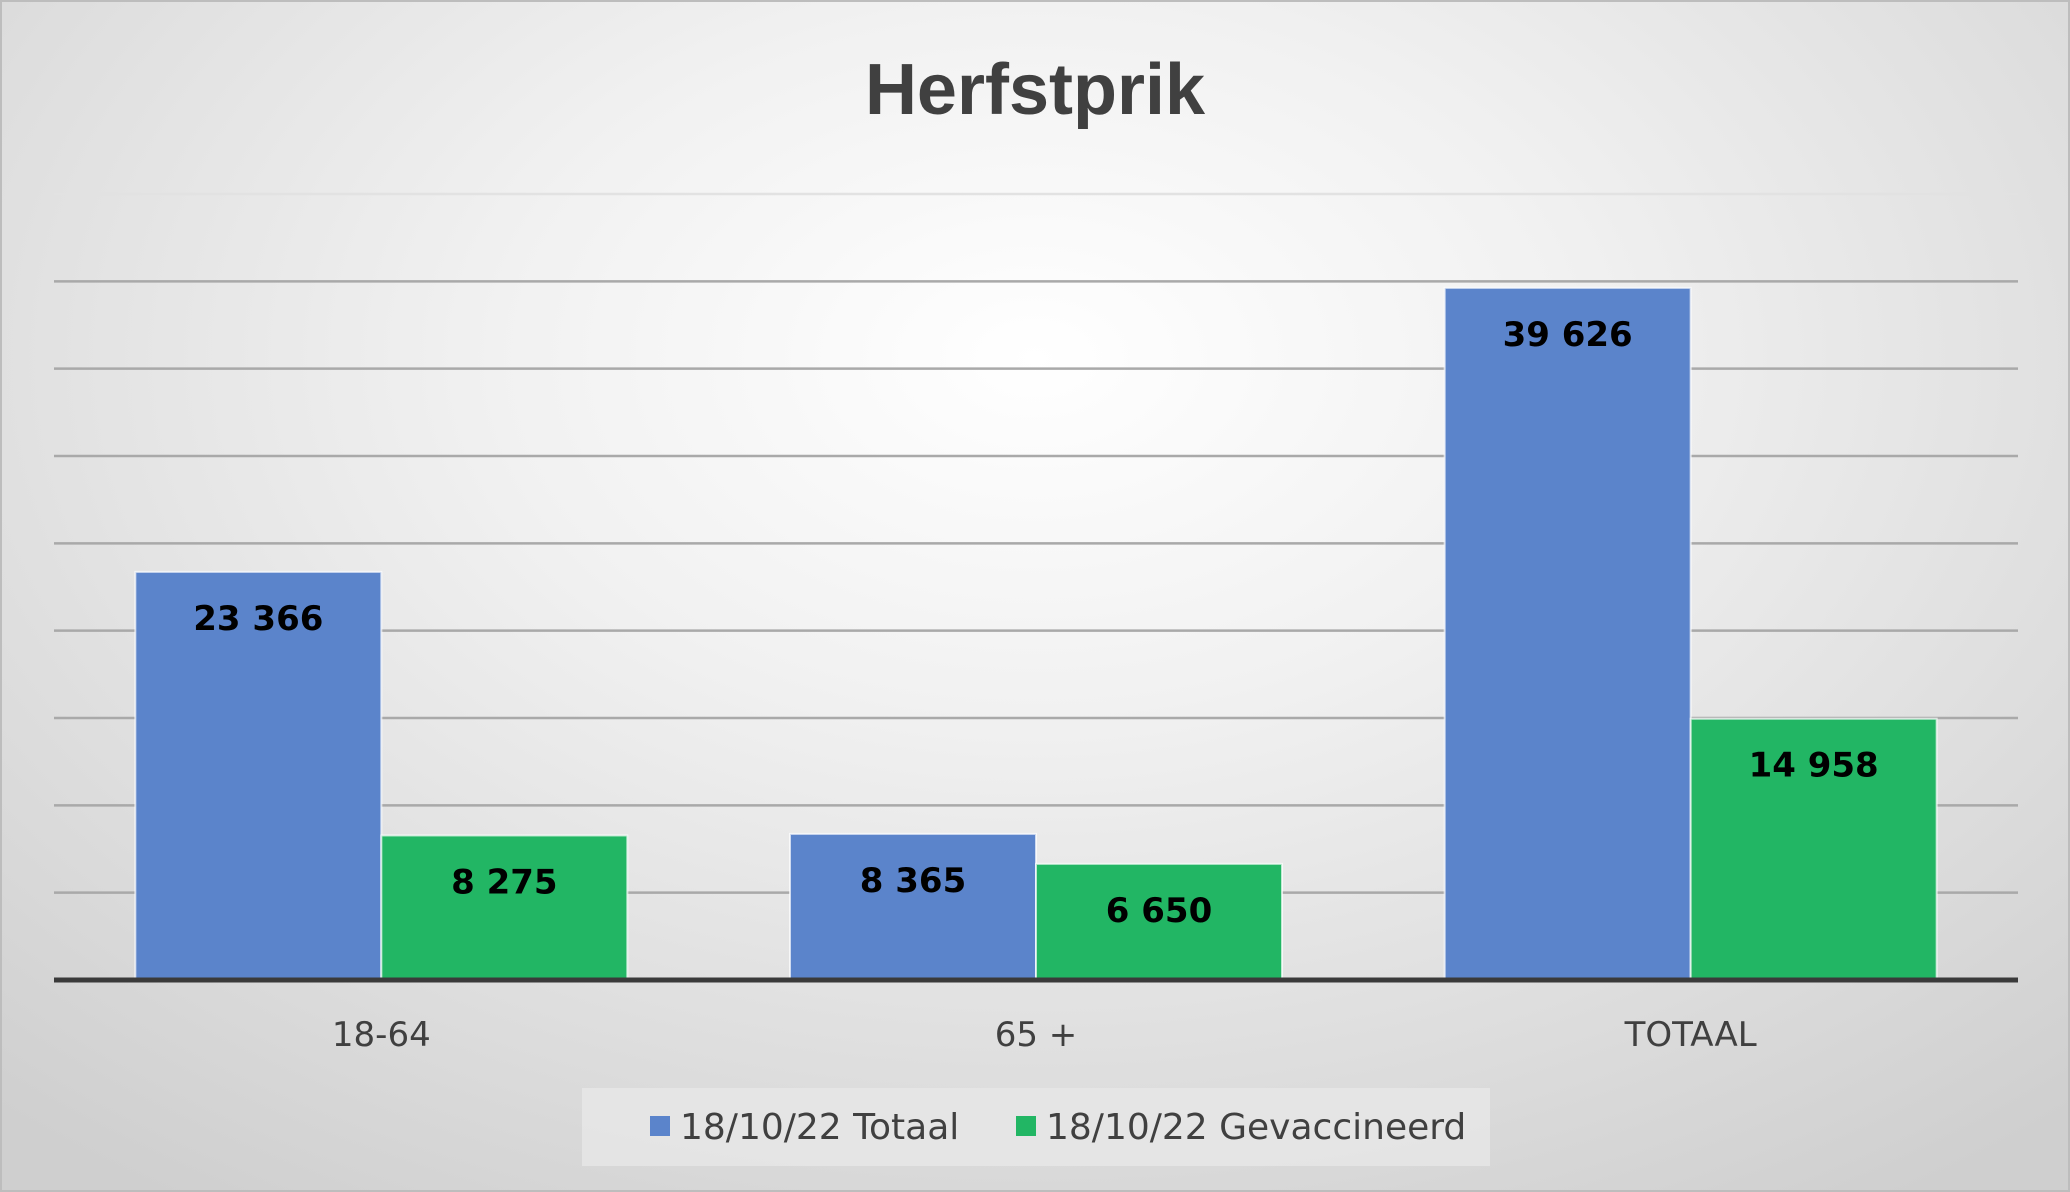 This screenshot has width=2070, height=1192. Describe the element at coordinates (504, 882) in the screenshot. I see `data-label: 8 275` at that location.